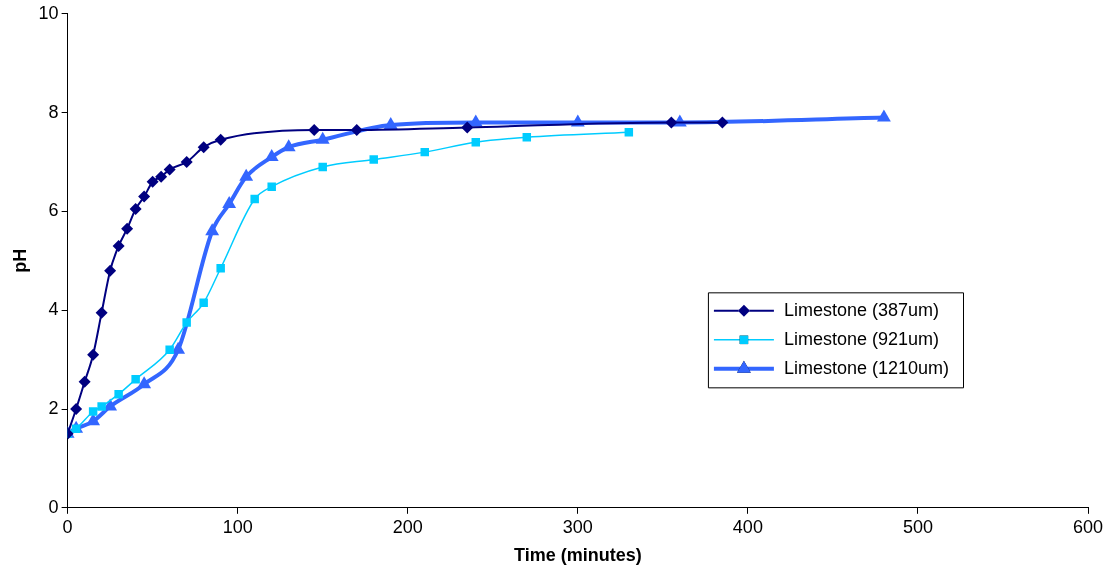 The image size is (1108, 575). What do you see at coordinates (917, 526) in the screenshot?
I see `x-tick-label: 500` at bounding box center [917, 526].